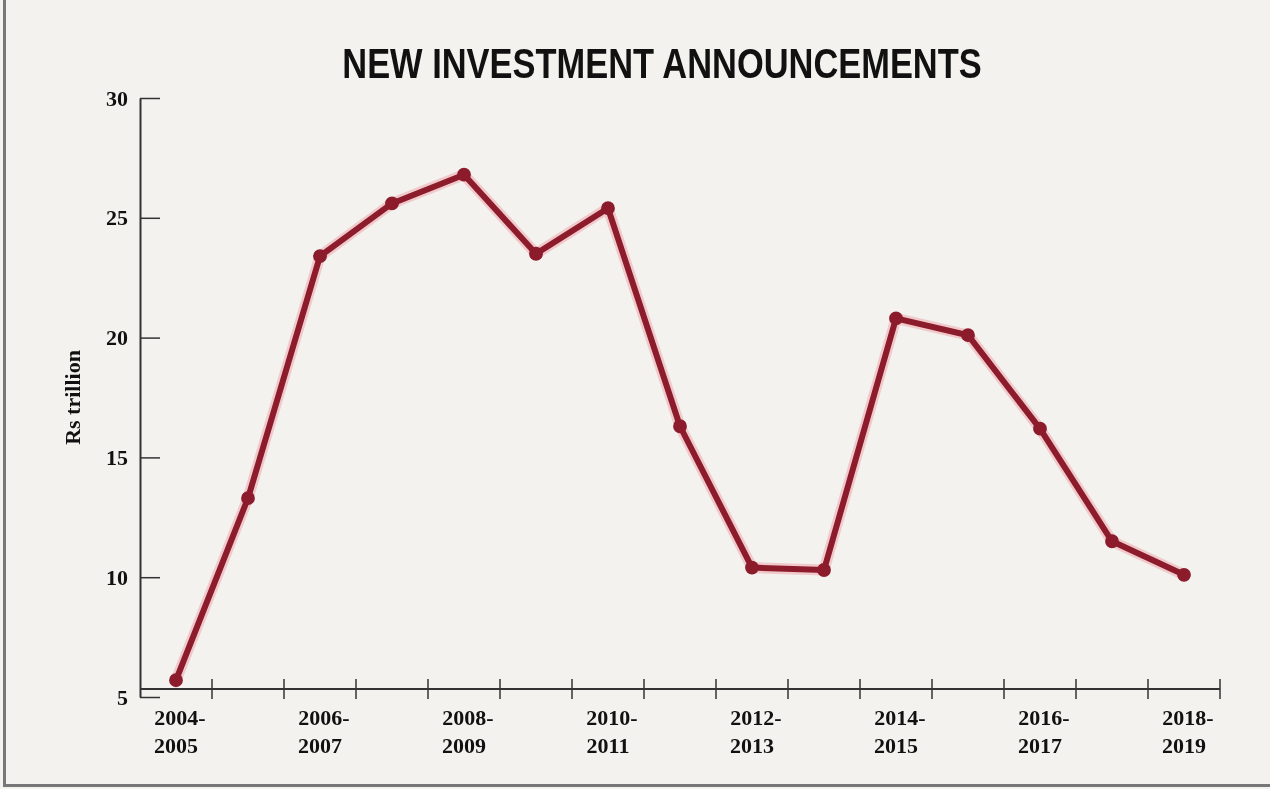 Image resolution: width=1270 pixels, height=789 pixels. I want to click on y-tick-label: 10, so click(117, 577).